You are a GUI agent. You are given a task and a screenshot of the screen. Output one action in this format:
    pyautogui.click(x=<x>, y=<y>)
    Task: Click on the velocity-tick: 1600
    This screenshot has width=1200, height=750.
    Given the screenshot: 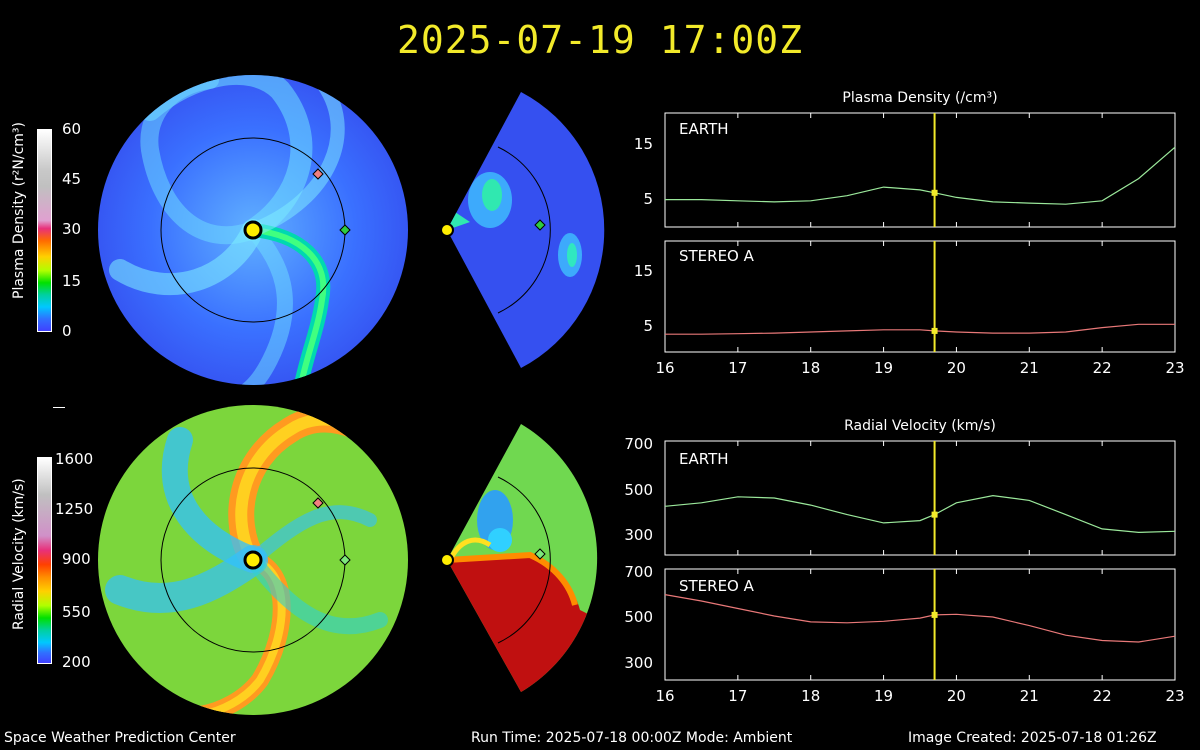 What is the action you would take?
    pyautogui.click(x=74, y=459)
    